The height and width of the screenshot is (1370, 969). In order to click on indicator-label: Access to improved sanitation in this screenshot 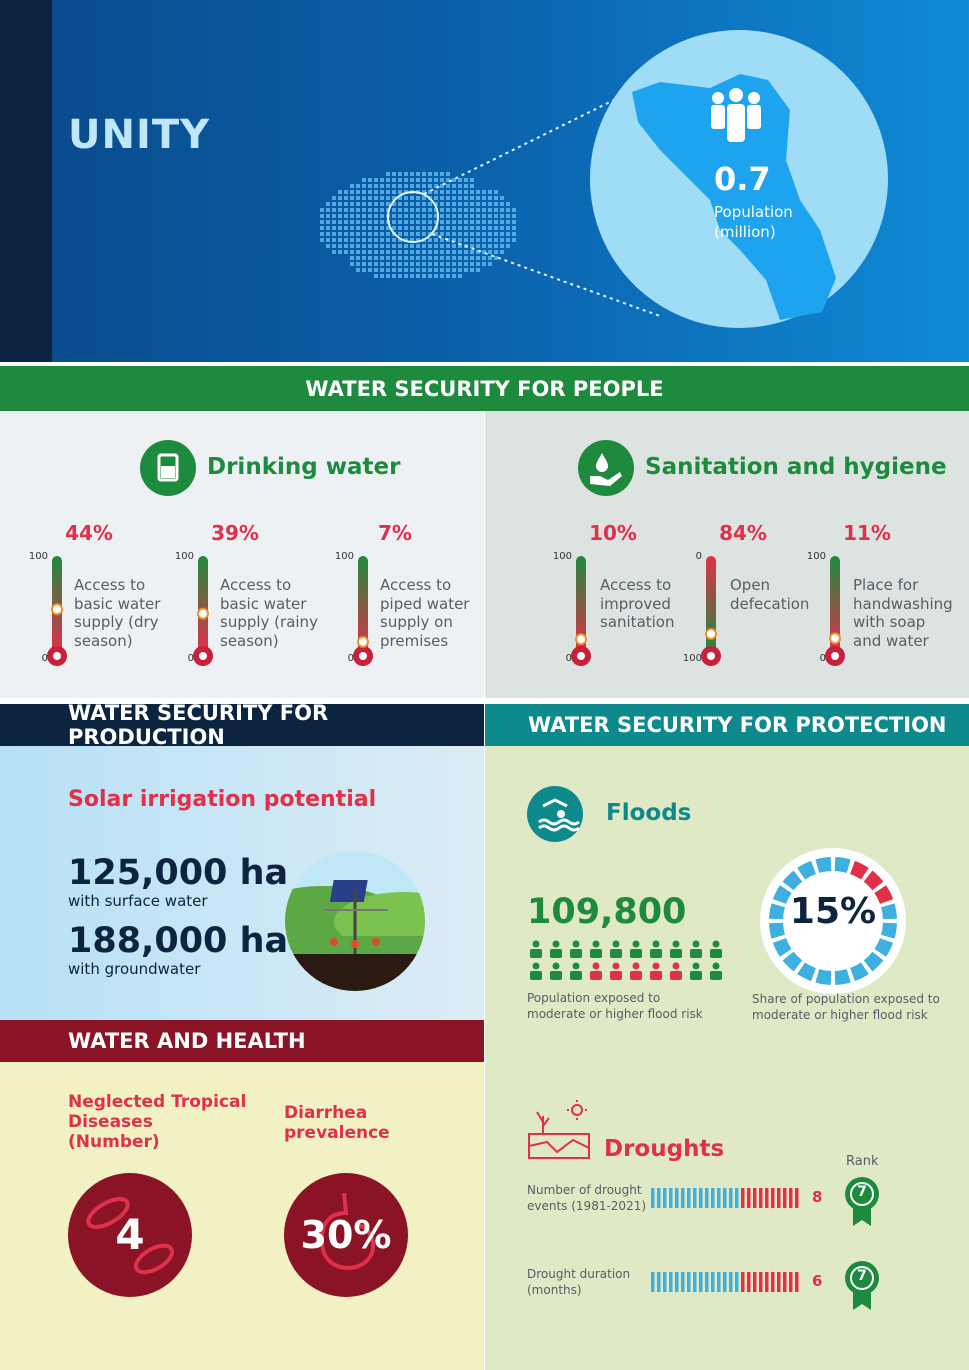, I will do `click(637, 603)`.